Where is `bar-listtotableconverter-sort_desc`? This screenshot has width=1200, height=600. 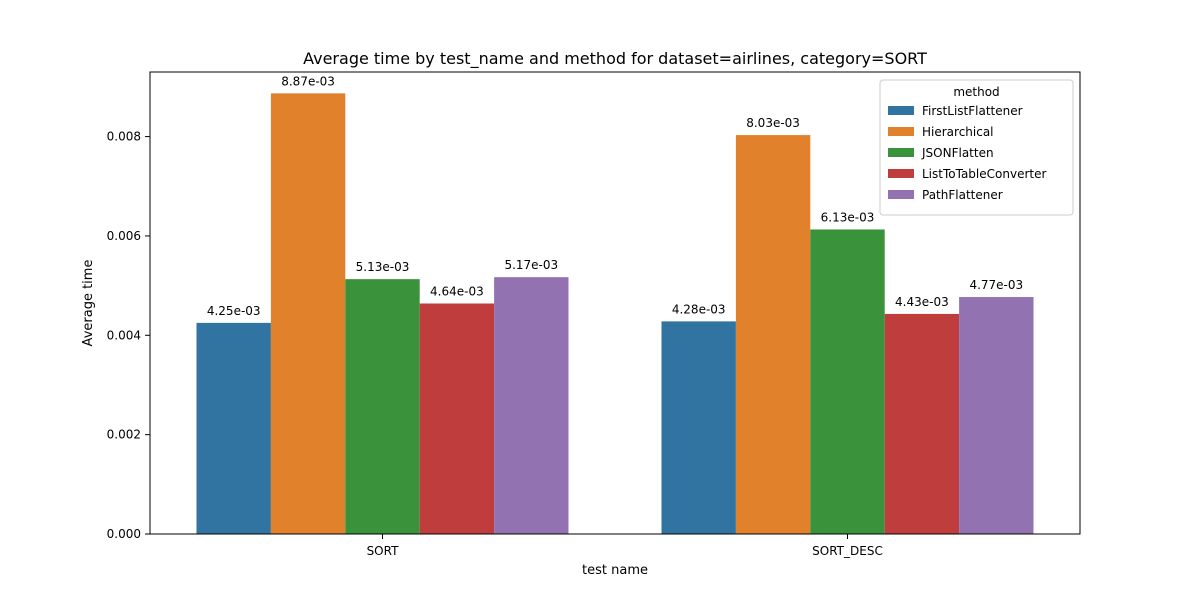
bar-listtotableconverter-sort_desc is located at coordinates (922, 423).